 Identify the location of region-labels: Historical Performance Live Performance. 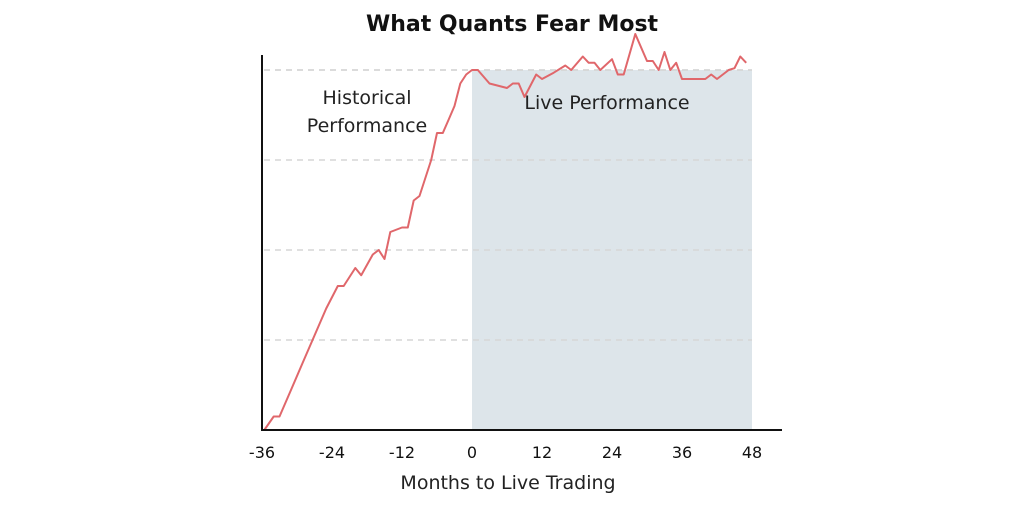
(498, 112).